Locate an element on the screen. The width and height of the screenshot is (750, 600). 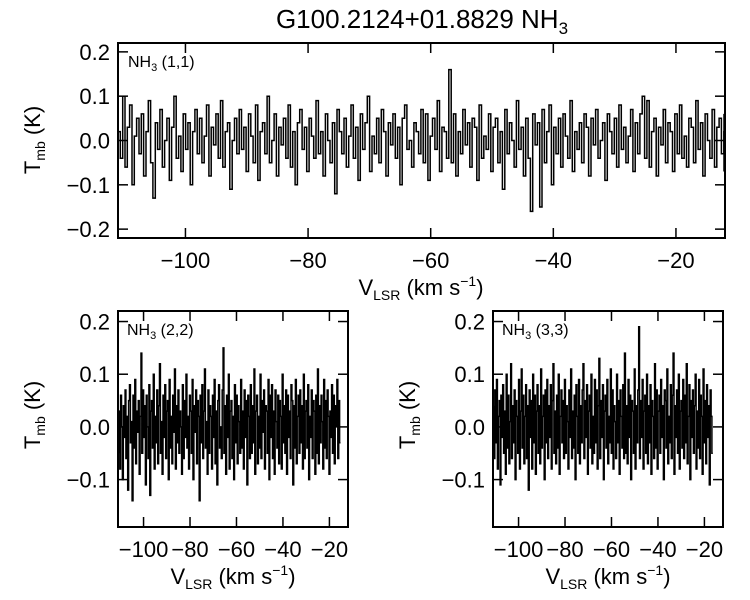
figure-title-main: G100.2124+01.8829 NH is located at coordinates (417, 19).